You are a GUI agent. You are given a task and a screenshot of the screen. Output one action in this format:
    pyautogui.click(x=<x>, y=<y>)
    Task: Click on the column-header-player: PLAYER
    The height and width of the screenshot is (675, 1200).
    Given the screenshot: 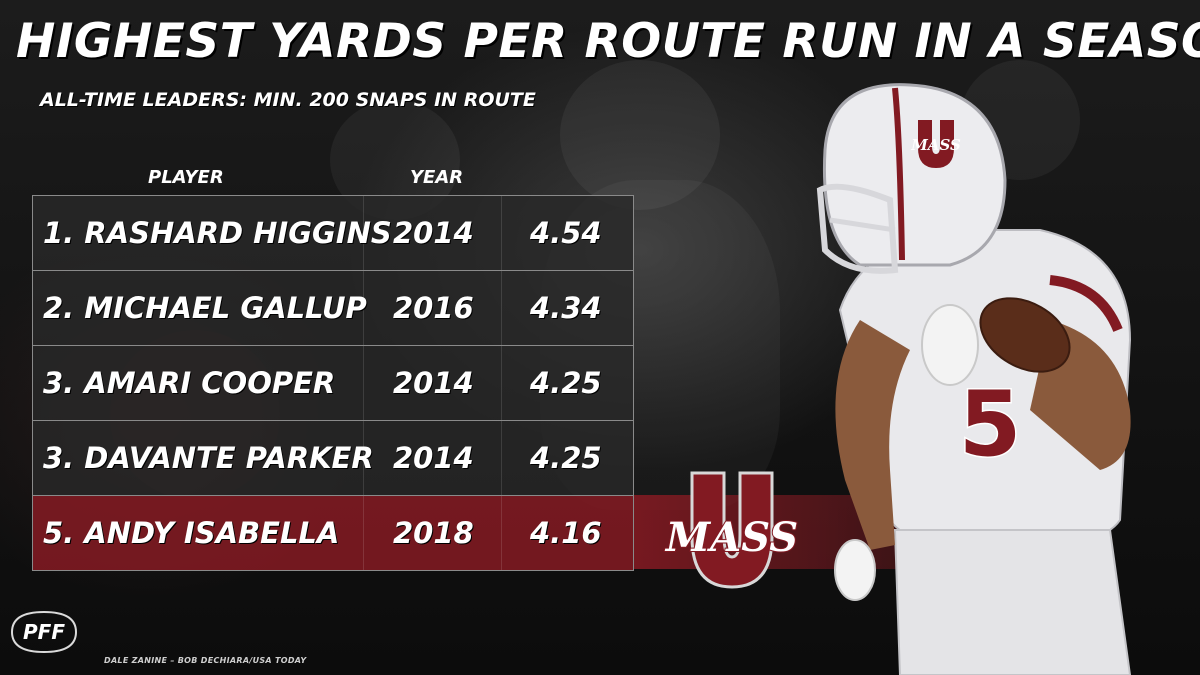 What is the action you would take?
    pyautogui.click(x=186, y=177)
    